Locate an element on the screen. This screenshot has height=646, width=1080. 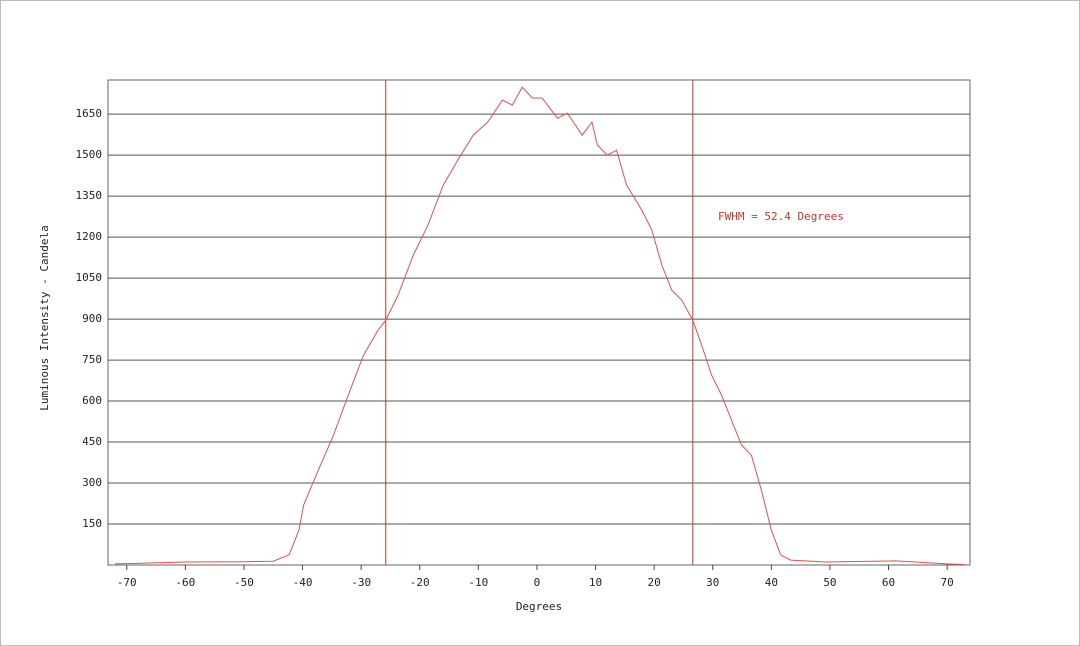
y-axis-label: Luminous Intensity - Candela is located at coordinates (44, 317).